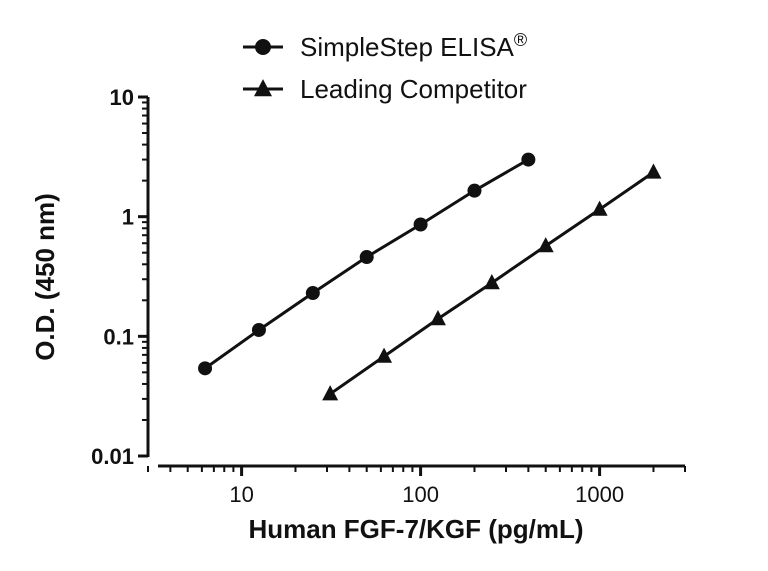 This screenshot has width=768, height=571. I want to click on y-tick-label: 0.1, so click(118, 336).